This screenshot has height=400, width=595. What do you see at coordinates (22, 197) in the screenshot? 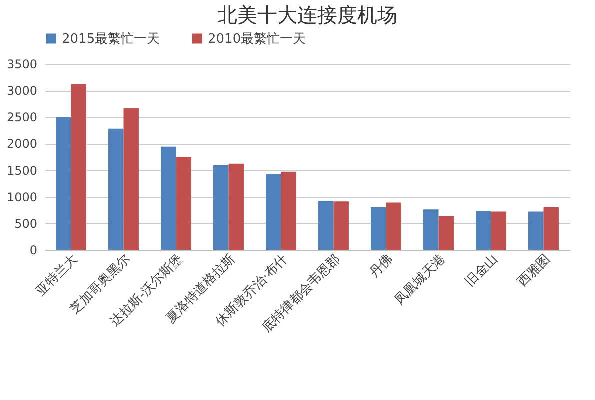
I see `y-tick-label: 1000` at bounding box center [22, 197].